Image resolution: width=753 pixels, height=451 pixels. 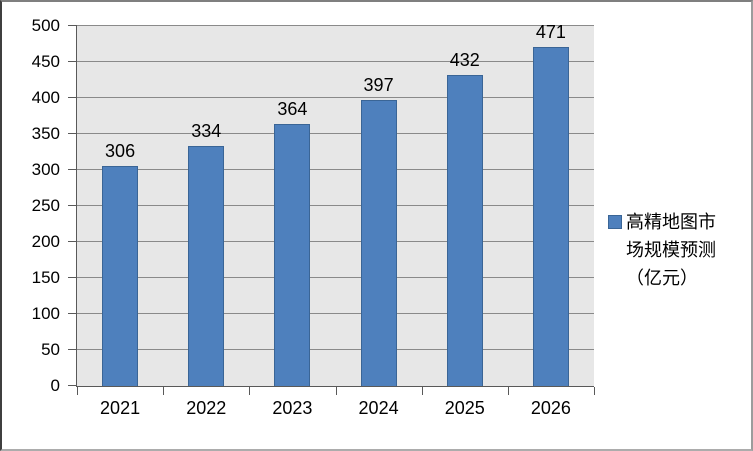 I want to click on y-axis-tick-label: 150, so click(x=45, y=277).